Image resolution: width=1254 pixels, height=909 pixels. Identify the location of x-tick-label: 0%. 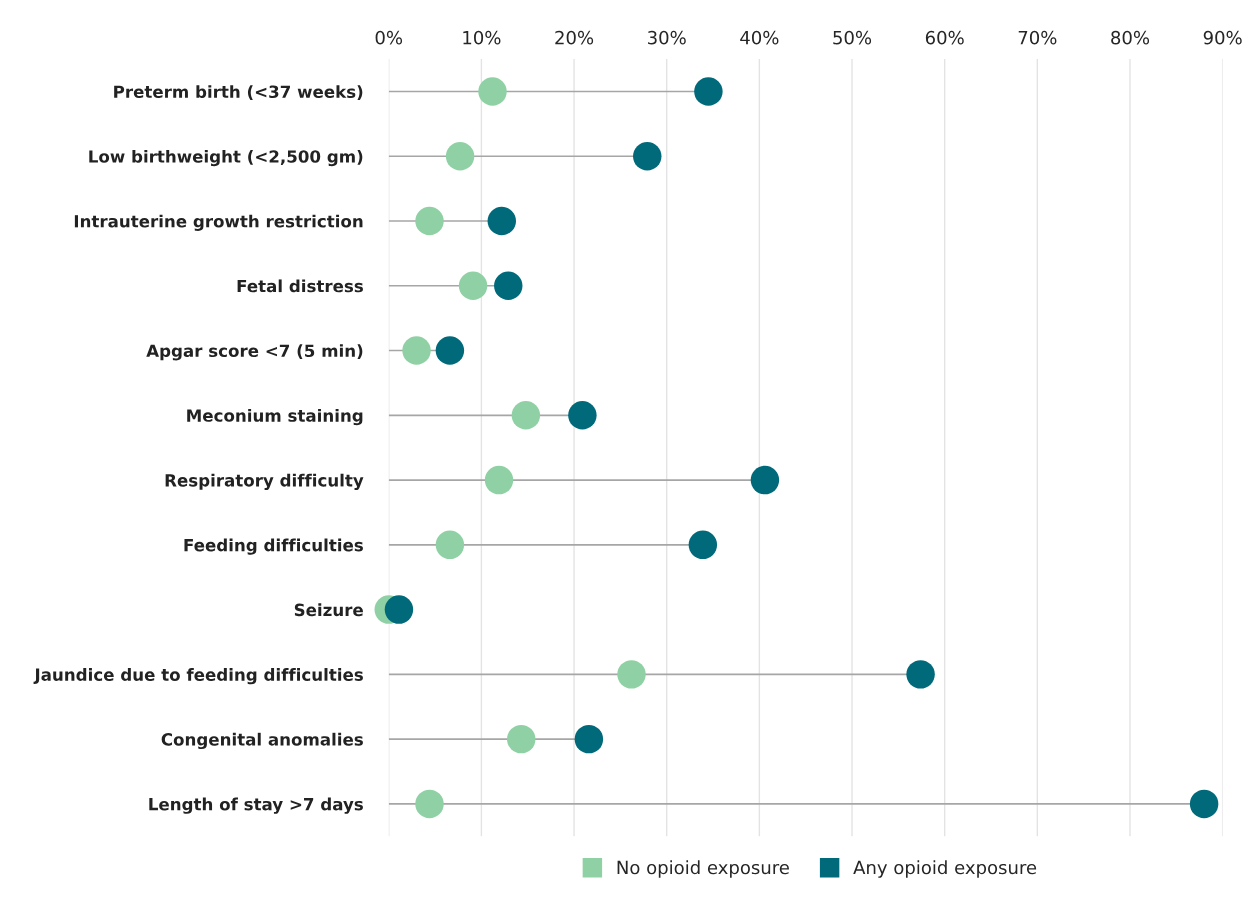
(389, 37).